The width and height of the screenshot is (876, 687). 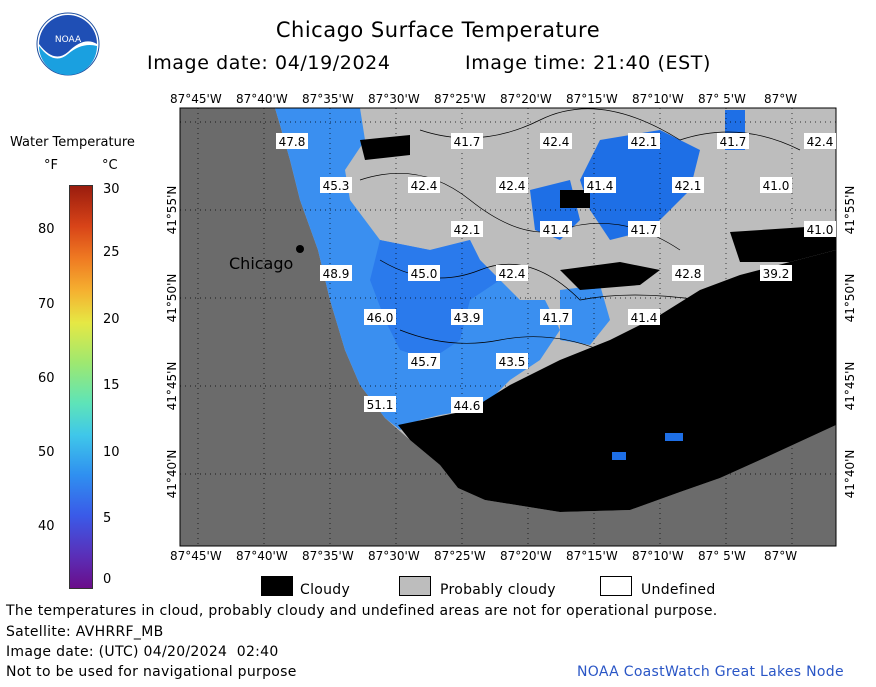 I want to click on svg-text: 51.1, so click(x=380, y=405).